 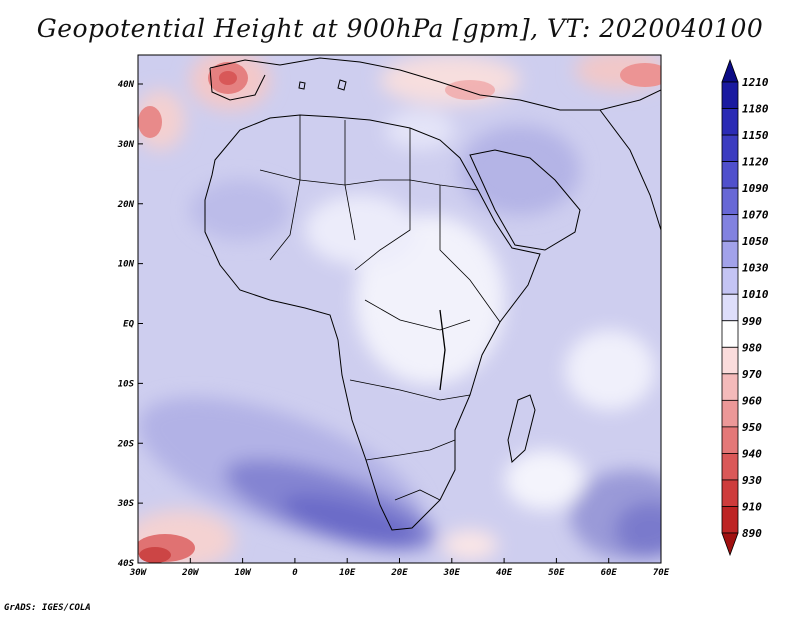 I want to click on y-tick-label: EQ, so click(x=128, y=325).